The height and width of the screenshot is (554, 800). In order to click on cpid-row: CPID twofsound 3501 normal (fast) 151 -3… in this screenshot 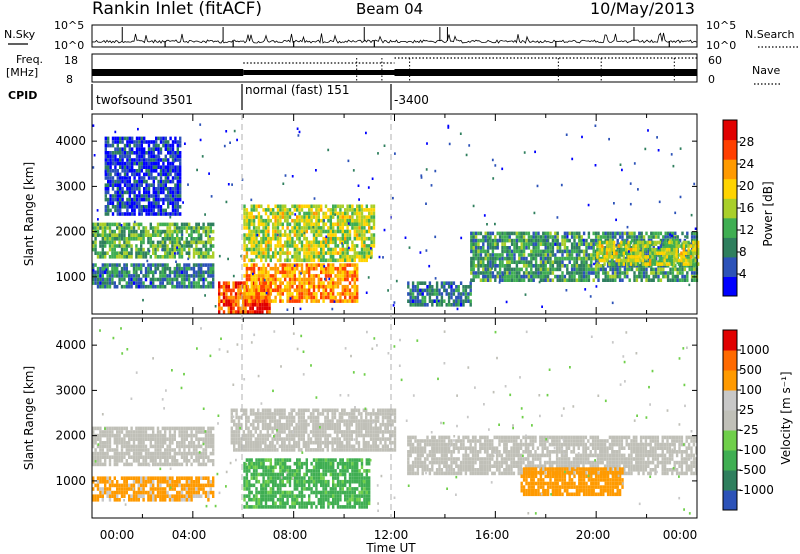, I will do `click(218, 96)`.